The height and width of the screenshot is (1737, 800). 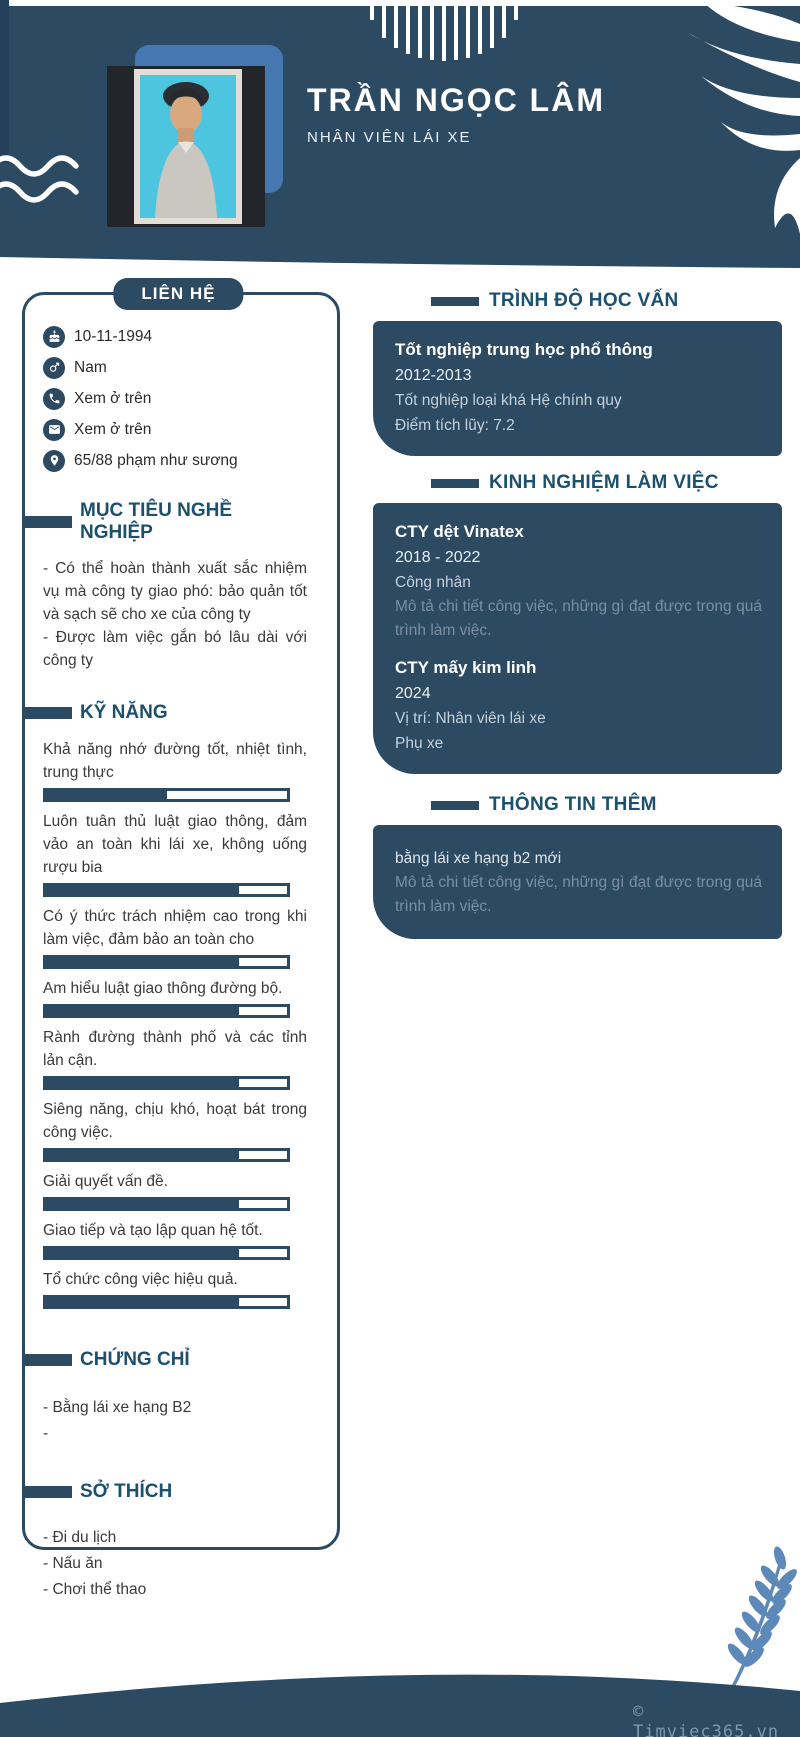 What do you see at coordinates (573, 804) in the screenshot?
I see `additional-heading-label: THÔNG TIN THÊM` at bounding box center [573, 804].